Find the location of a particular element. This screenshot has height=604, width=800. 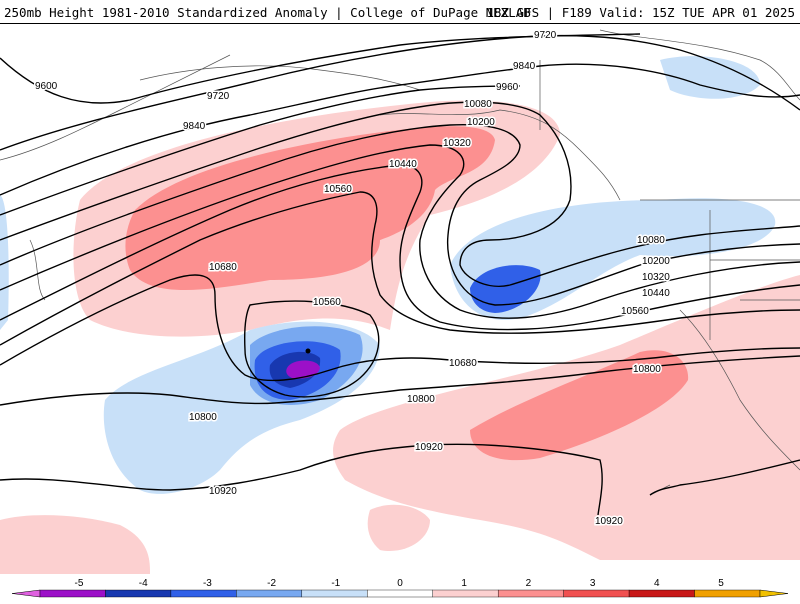

colorbar-tick-label: 2 is located at coordinates (529, 583).